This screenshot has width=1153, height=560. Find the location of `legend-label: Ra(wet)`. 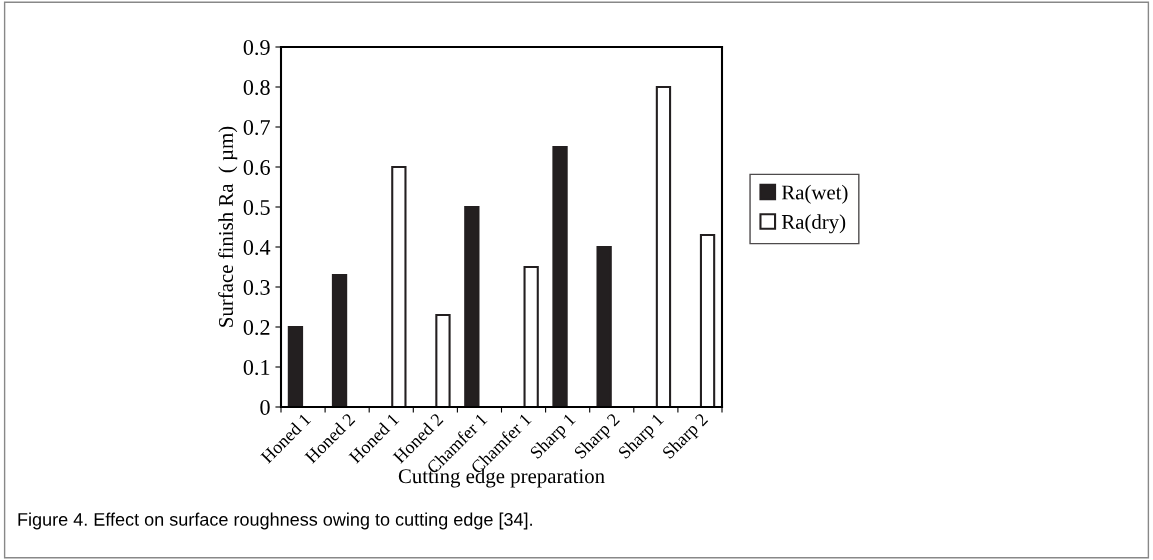

legend-label: Ra(wet) is located at coordinates (814, 194).